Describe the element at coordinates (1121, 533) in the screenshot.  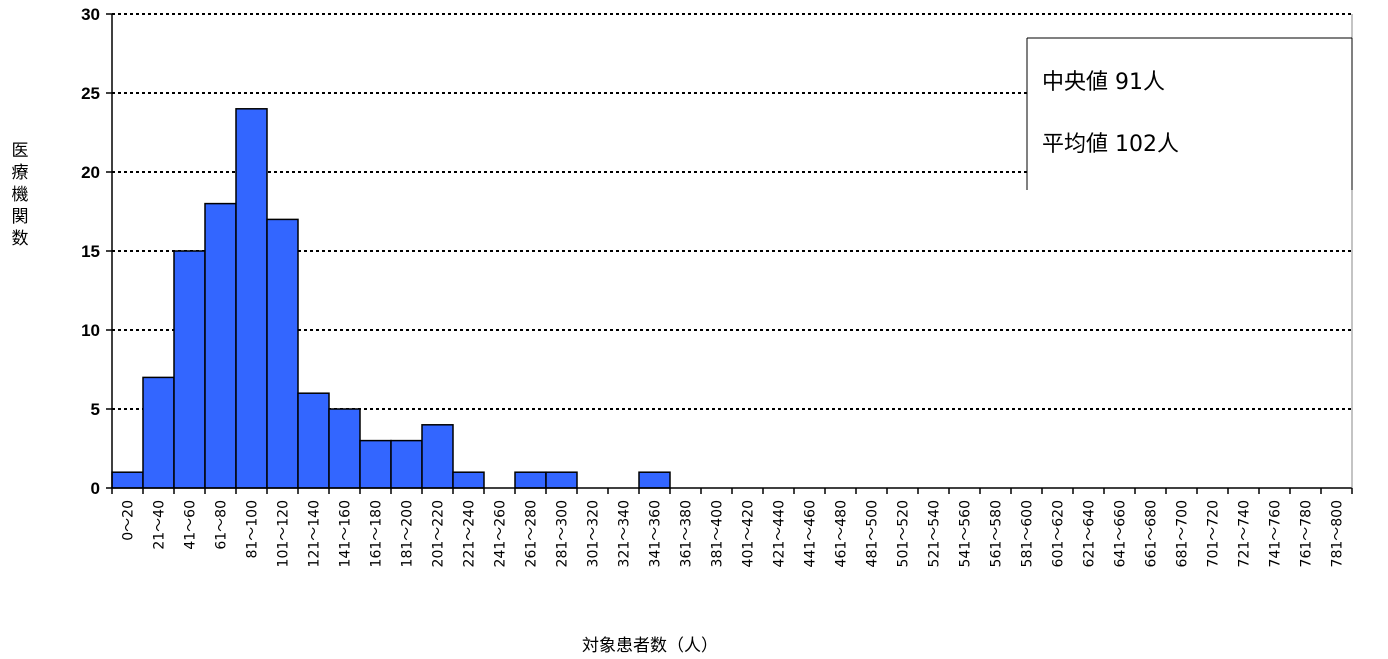
I see `x-tick-label: 641～660` at that location.